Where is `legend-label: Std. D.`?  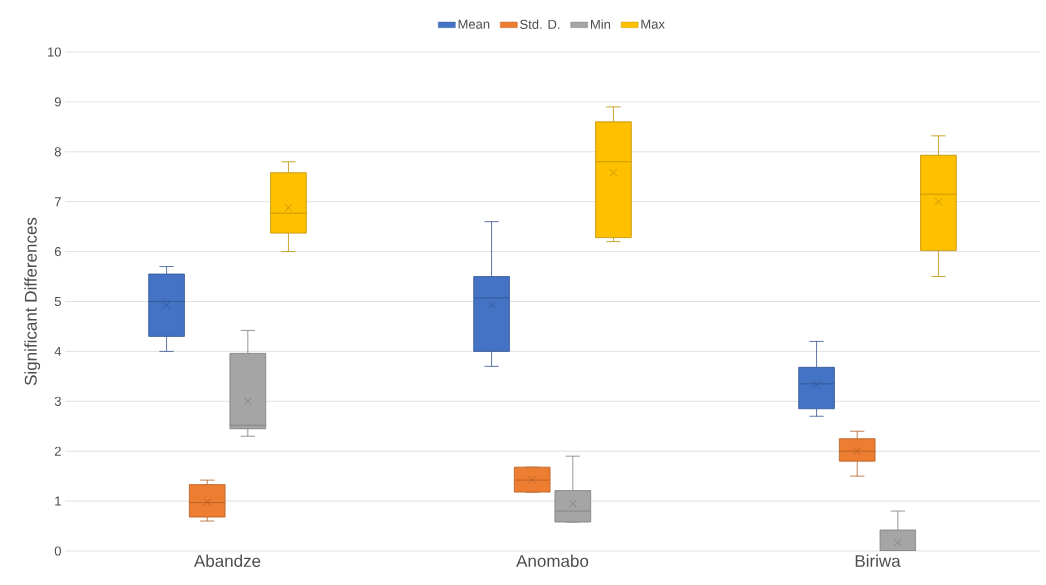 legend-label: Std. D. is located at coordinates (540, 24).